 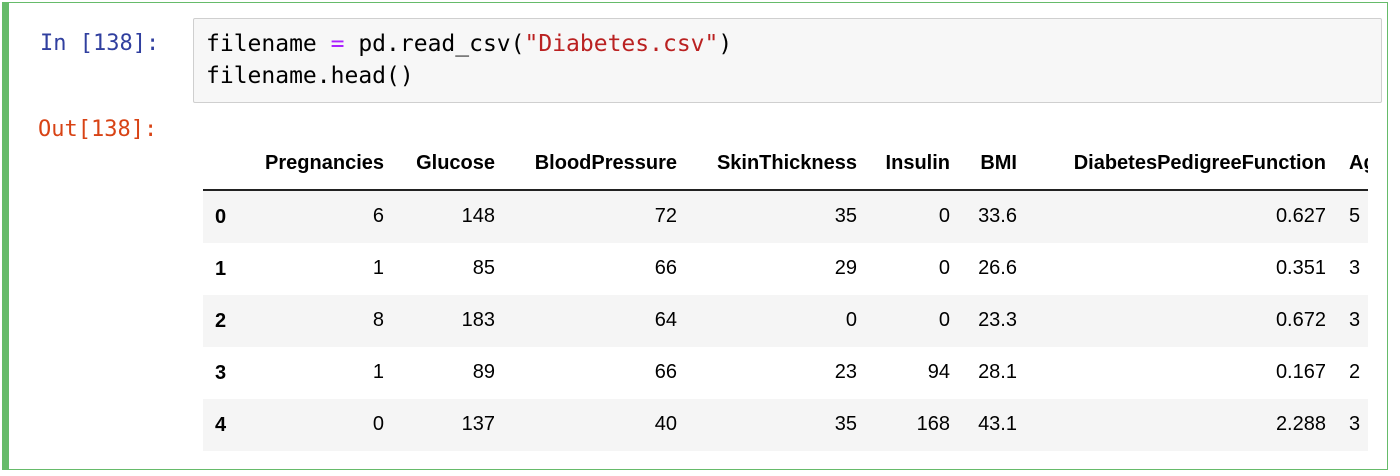 I want to click on column-header: BloodPressure, so click(x=605, y=163).